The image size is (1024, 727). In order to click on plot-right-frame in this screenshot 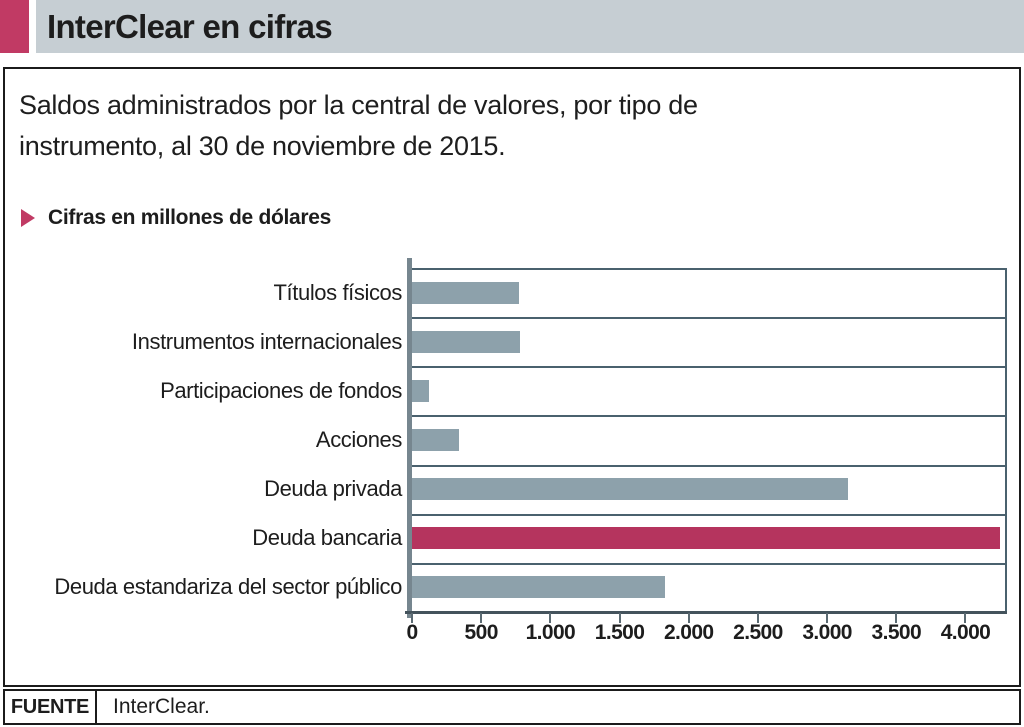, I will do `click(1006, 440)`.